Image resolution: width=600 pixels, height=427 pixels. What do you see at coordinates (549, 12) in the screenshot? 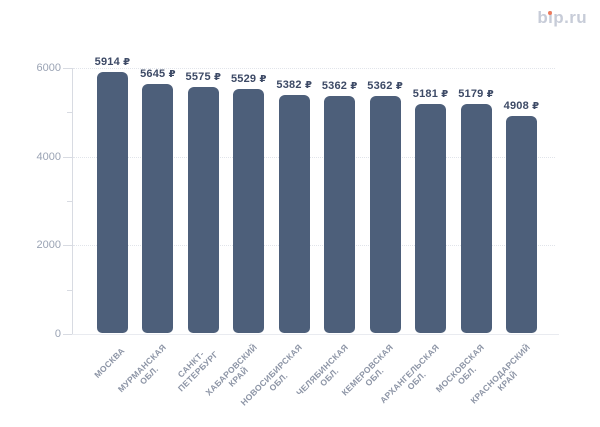
I see `logo-i-dot` at bounding box center [549, 12].